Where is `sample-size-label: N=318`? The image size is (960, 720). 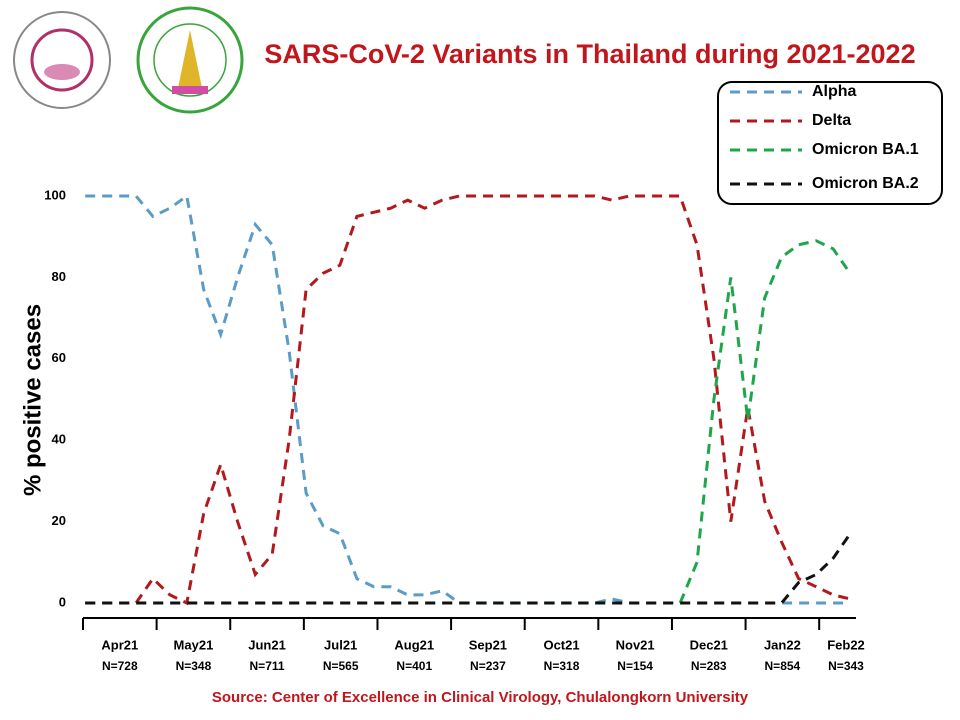
sample-size-label: N=318 is located at coordinates (562, 666).